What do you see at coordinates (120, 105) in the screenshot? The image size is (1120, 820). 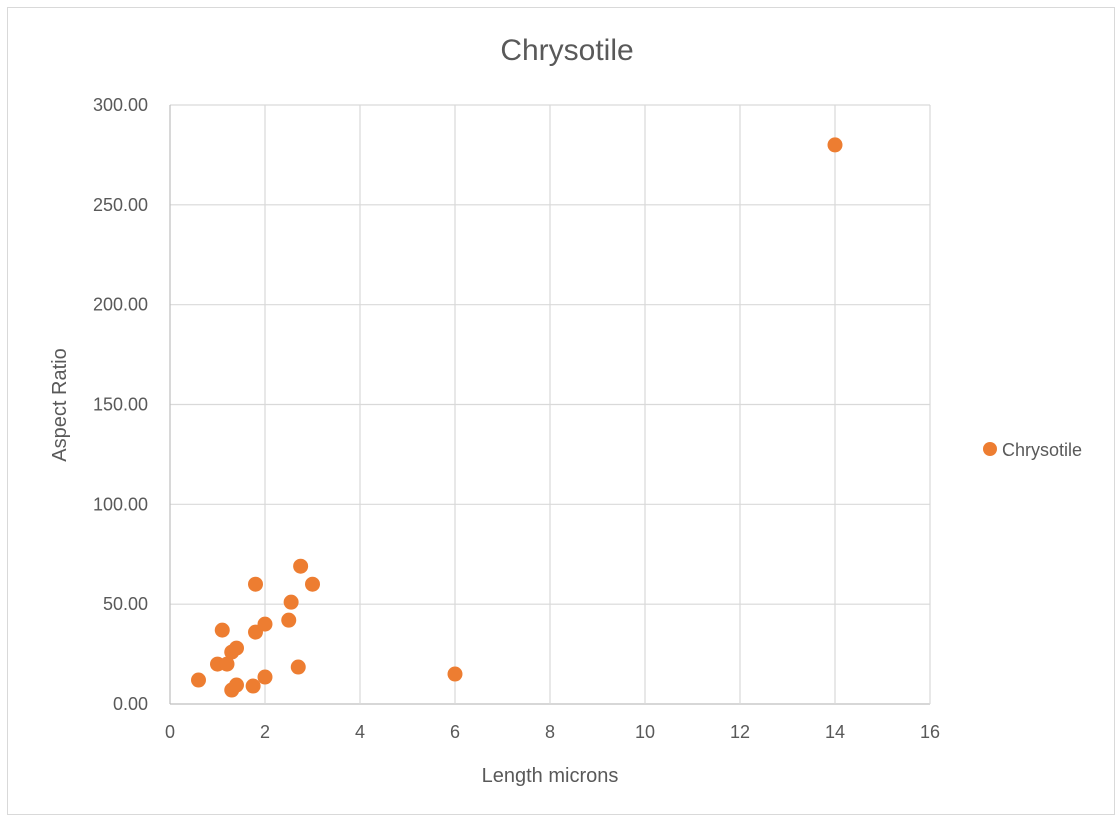 I see `y-tick-label: 300.00` at bounding box center [120, 105].